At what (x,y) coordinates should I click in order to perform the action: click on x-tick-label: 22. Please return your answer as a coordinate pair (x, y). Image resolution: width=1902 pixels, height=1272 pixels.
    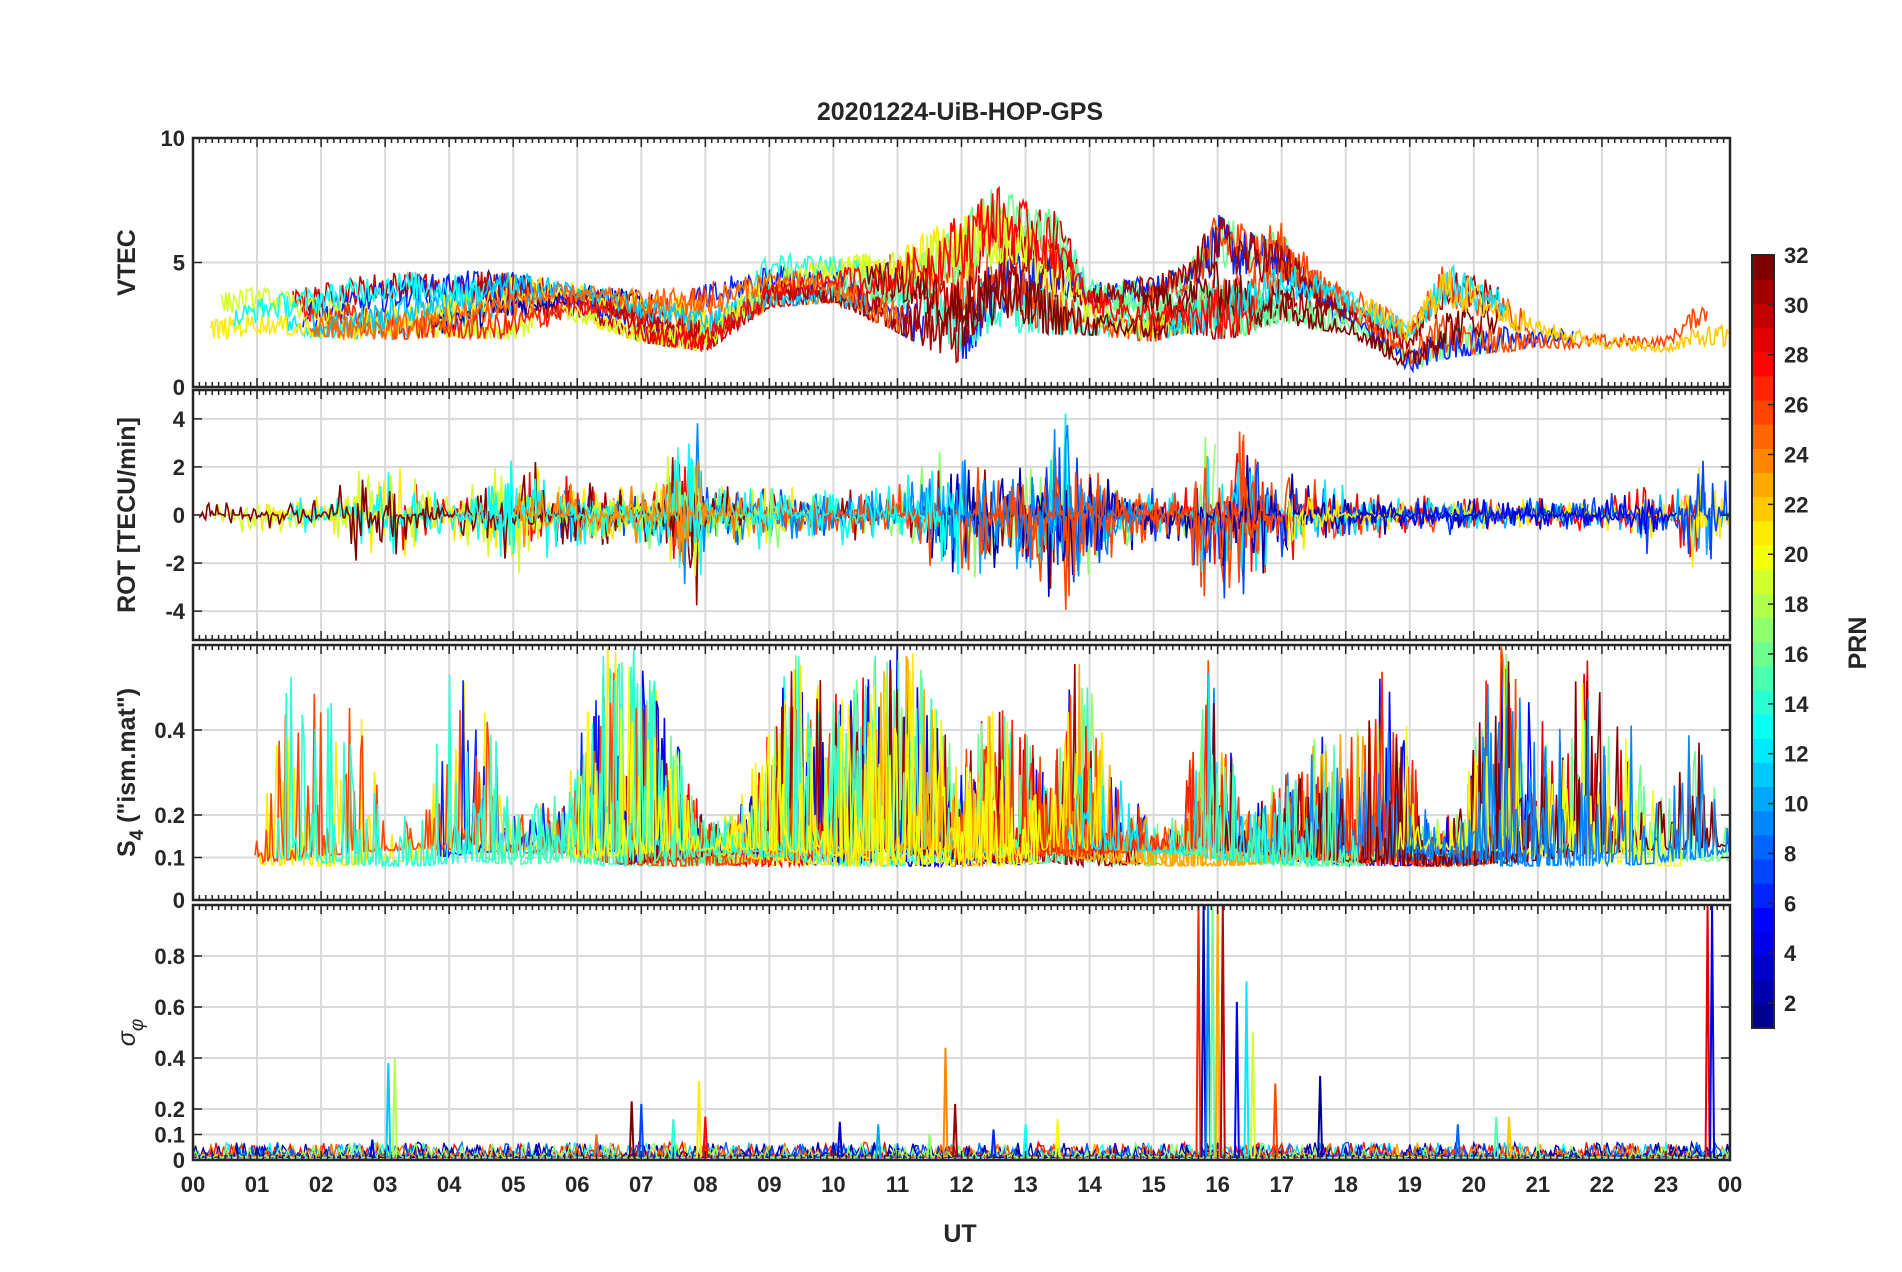
    Looking at the image, I should click on (1602, 1184).